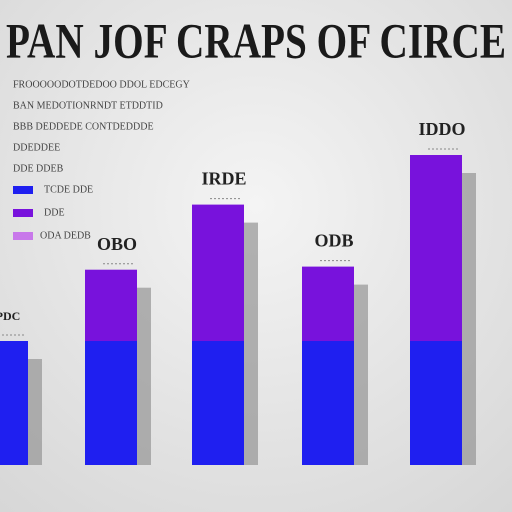 This screenshot has height=512, width=512. Describe the element at coordinates (54, 212) in the screenshot. I see `legend-label: DDE` at that location.